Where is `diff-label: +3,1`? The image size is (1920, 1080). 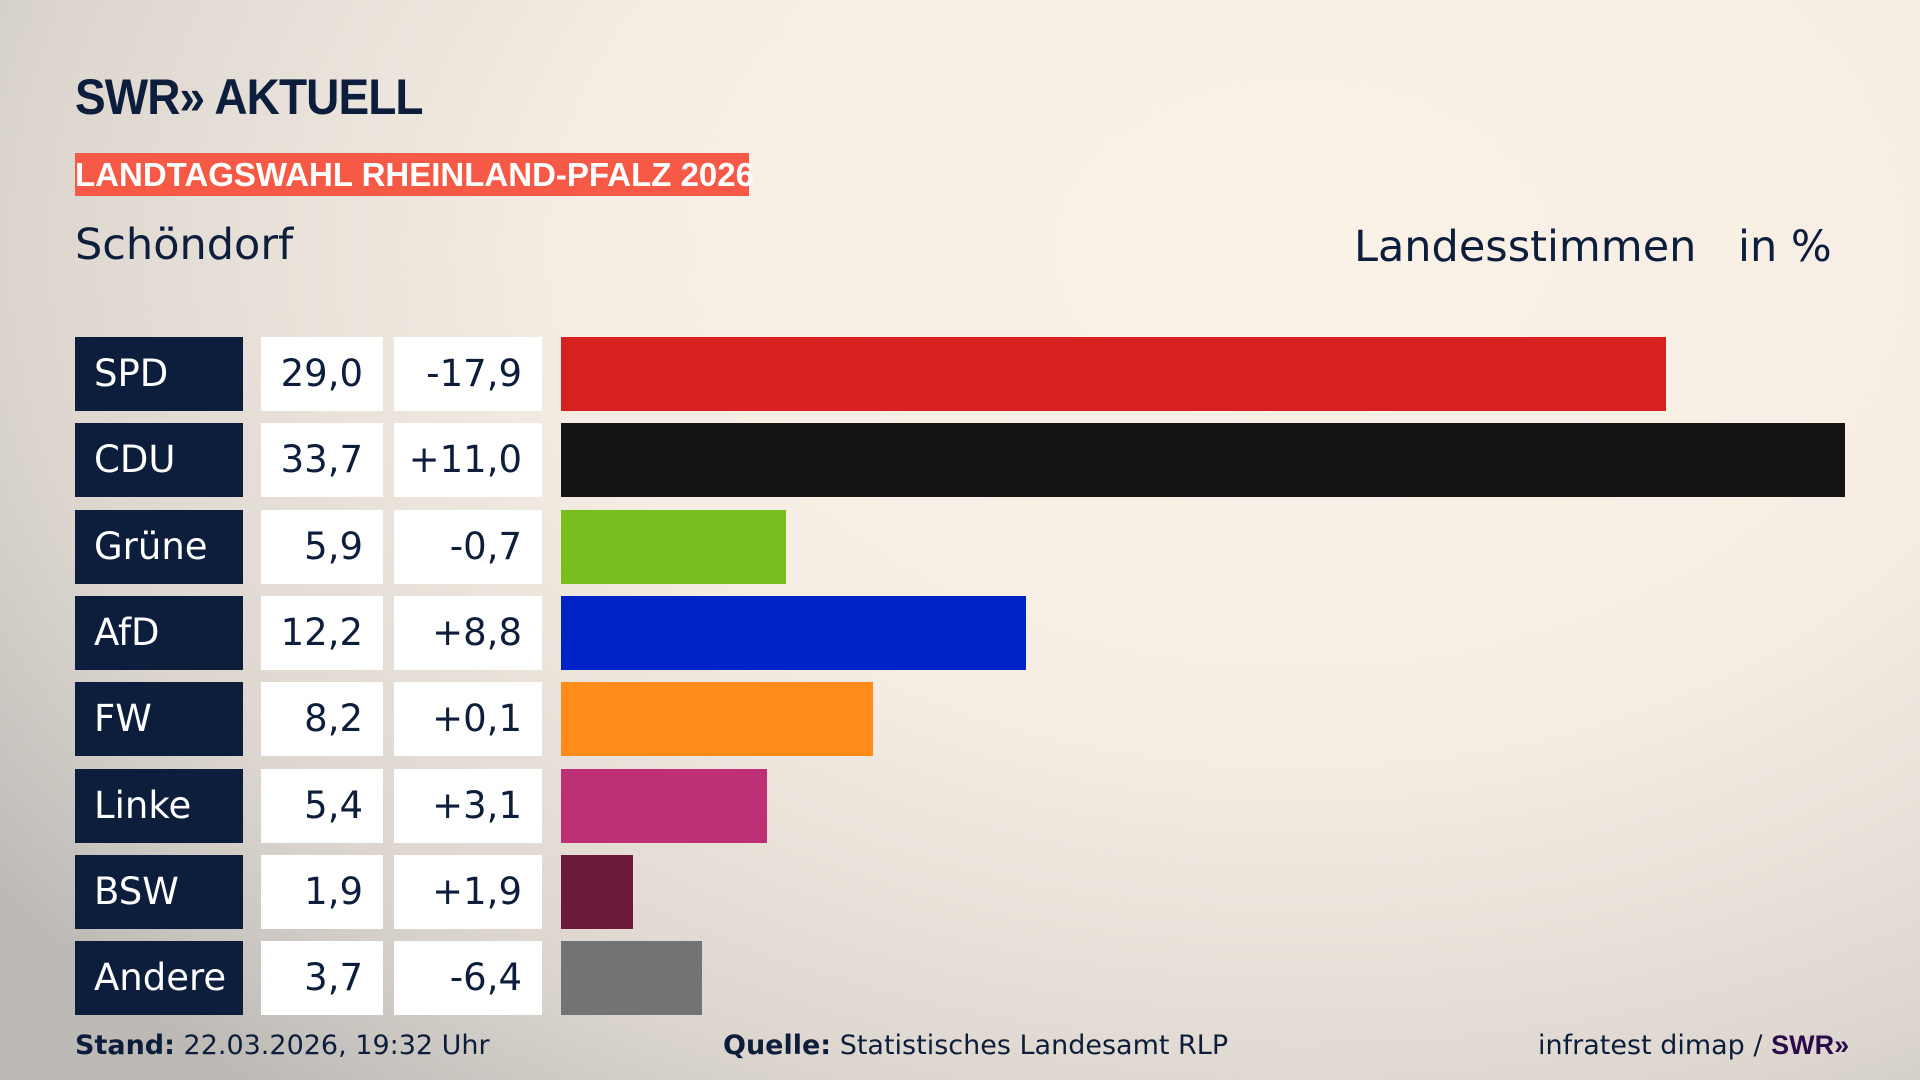
diff-label: +3,1 is located at coordinates (468, 806).